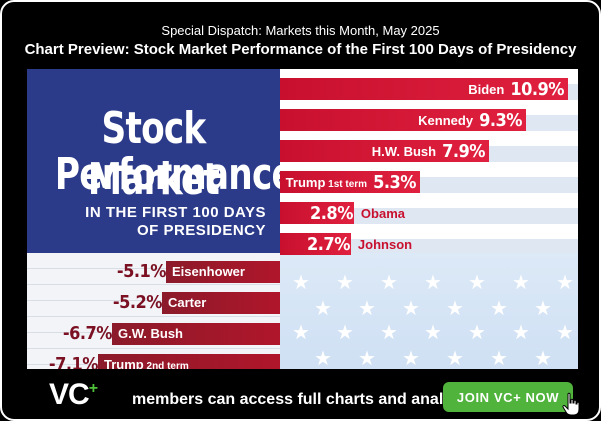  I want to click on chart-bar: -7.1% Trump 2nd term, so click(160, 361).